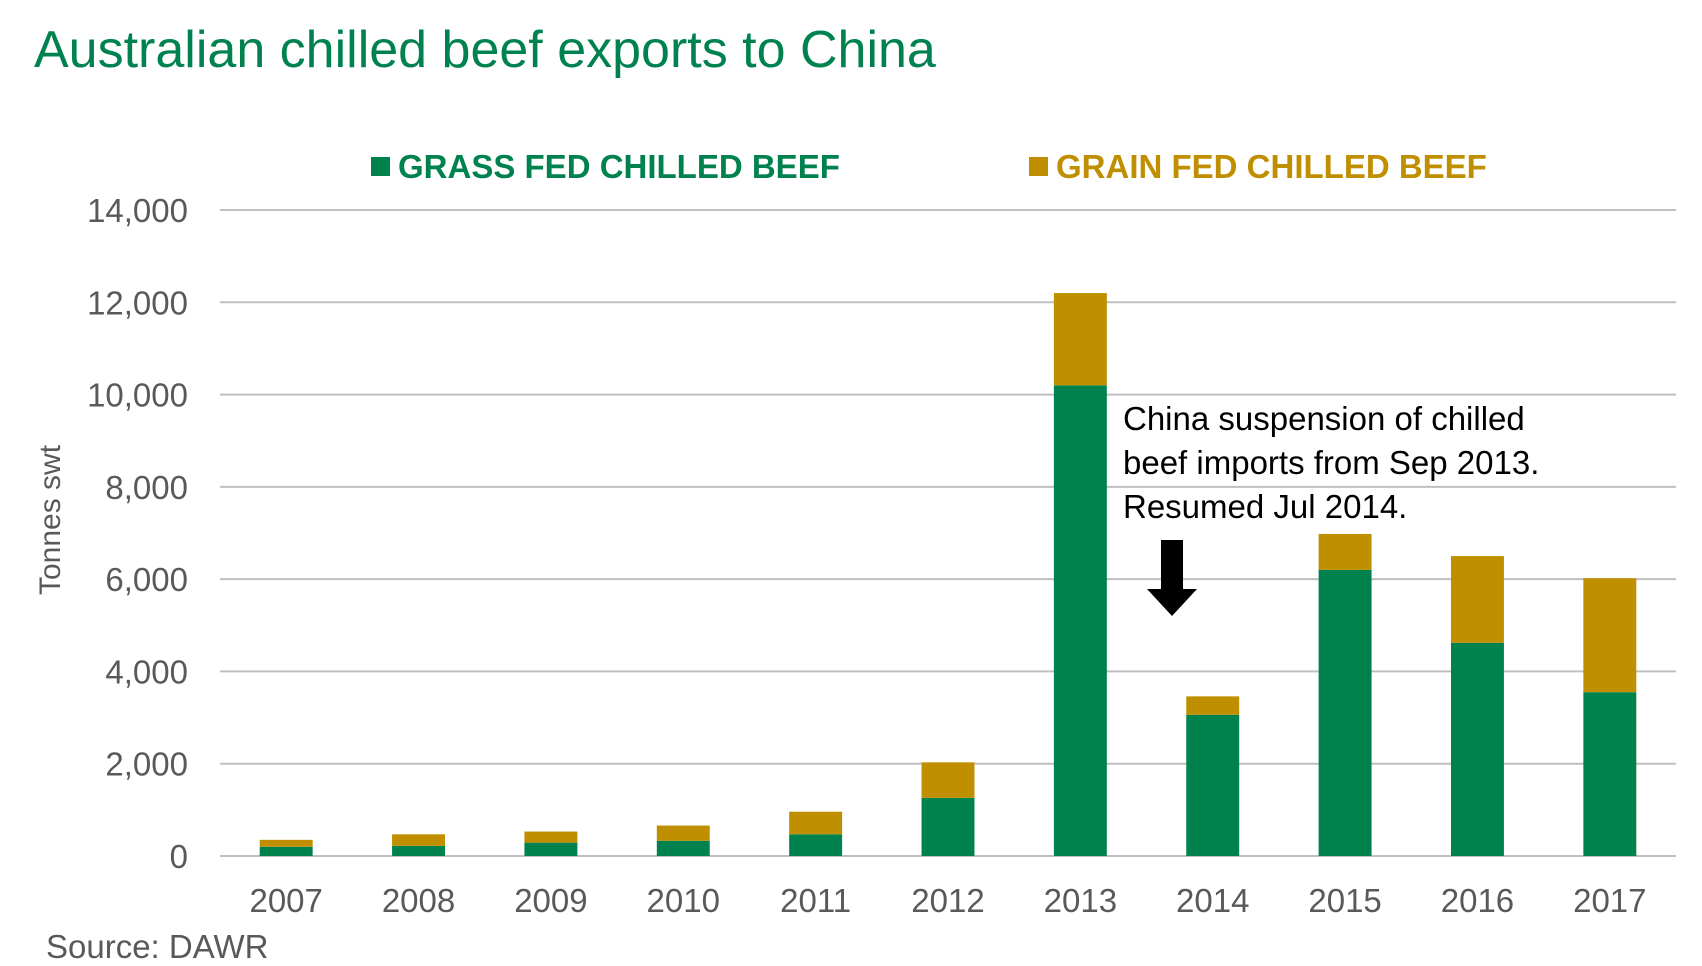 This screenshot has width=1702, height=966. What do you see at coordinates (1477, 749) in the screenshot?
I see `bar-grass-2016` at bounding box center [1477, 749].